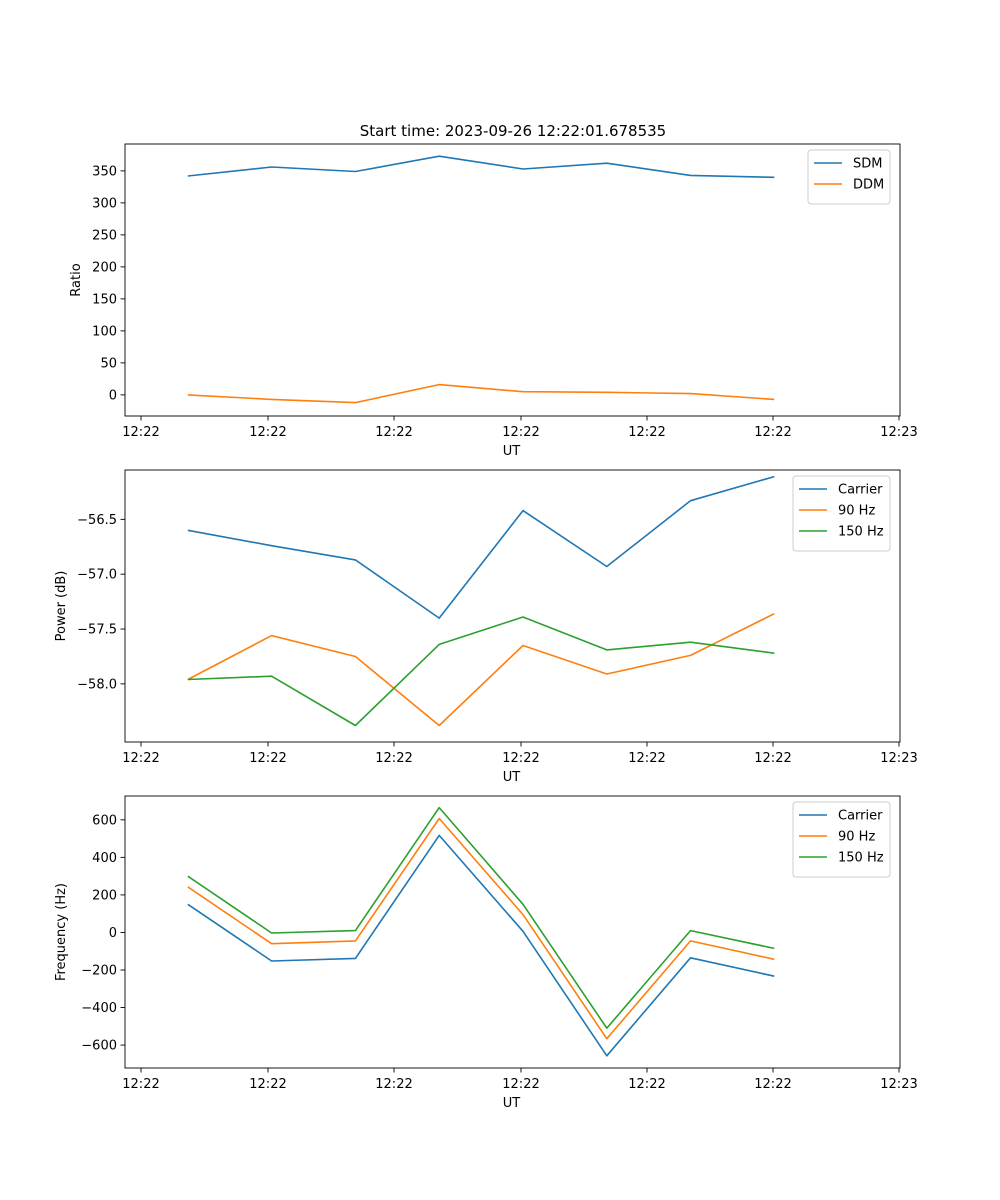  What do you see at coordinates (97, 684) in the screenshot?
I see `y-tick-label: −58.0` at bounding box center [97, 684].